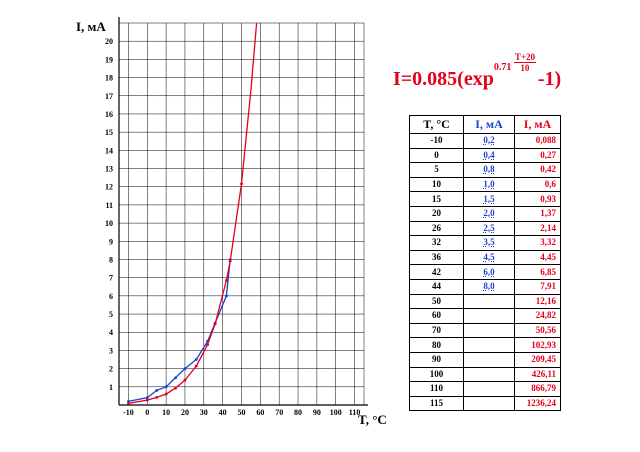  I want to click on cell-current-calculated: 24,82, so click(537, 316).